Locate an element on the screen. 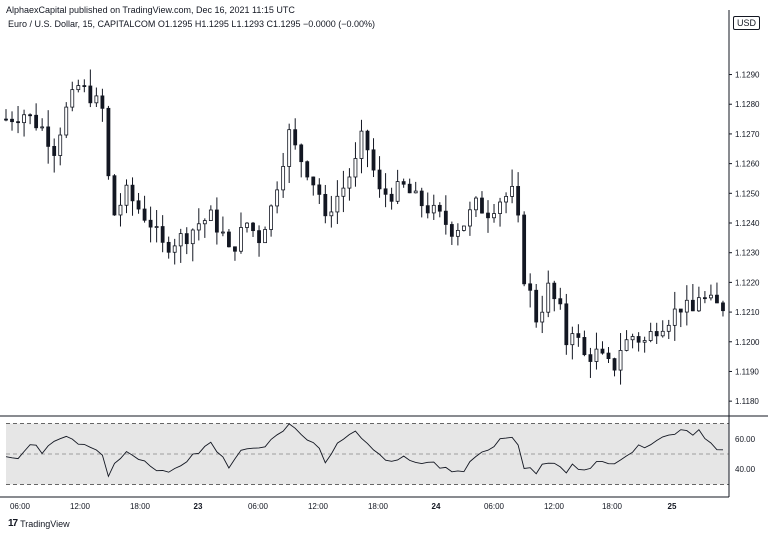  time-tick-label: 25 is located at coordinates (672, 506).